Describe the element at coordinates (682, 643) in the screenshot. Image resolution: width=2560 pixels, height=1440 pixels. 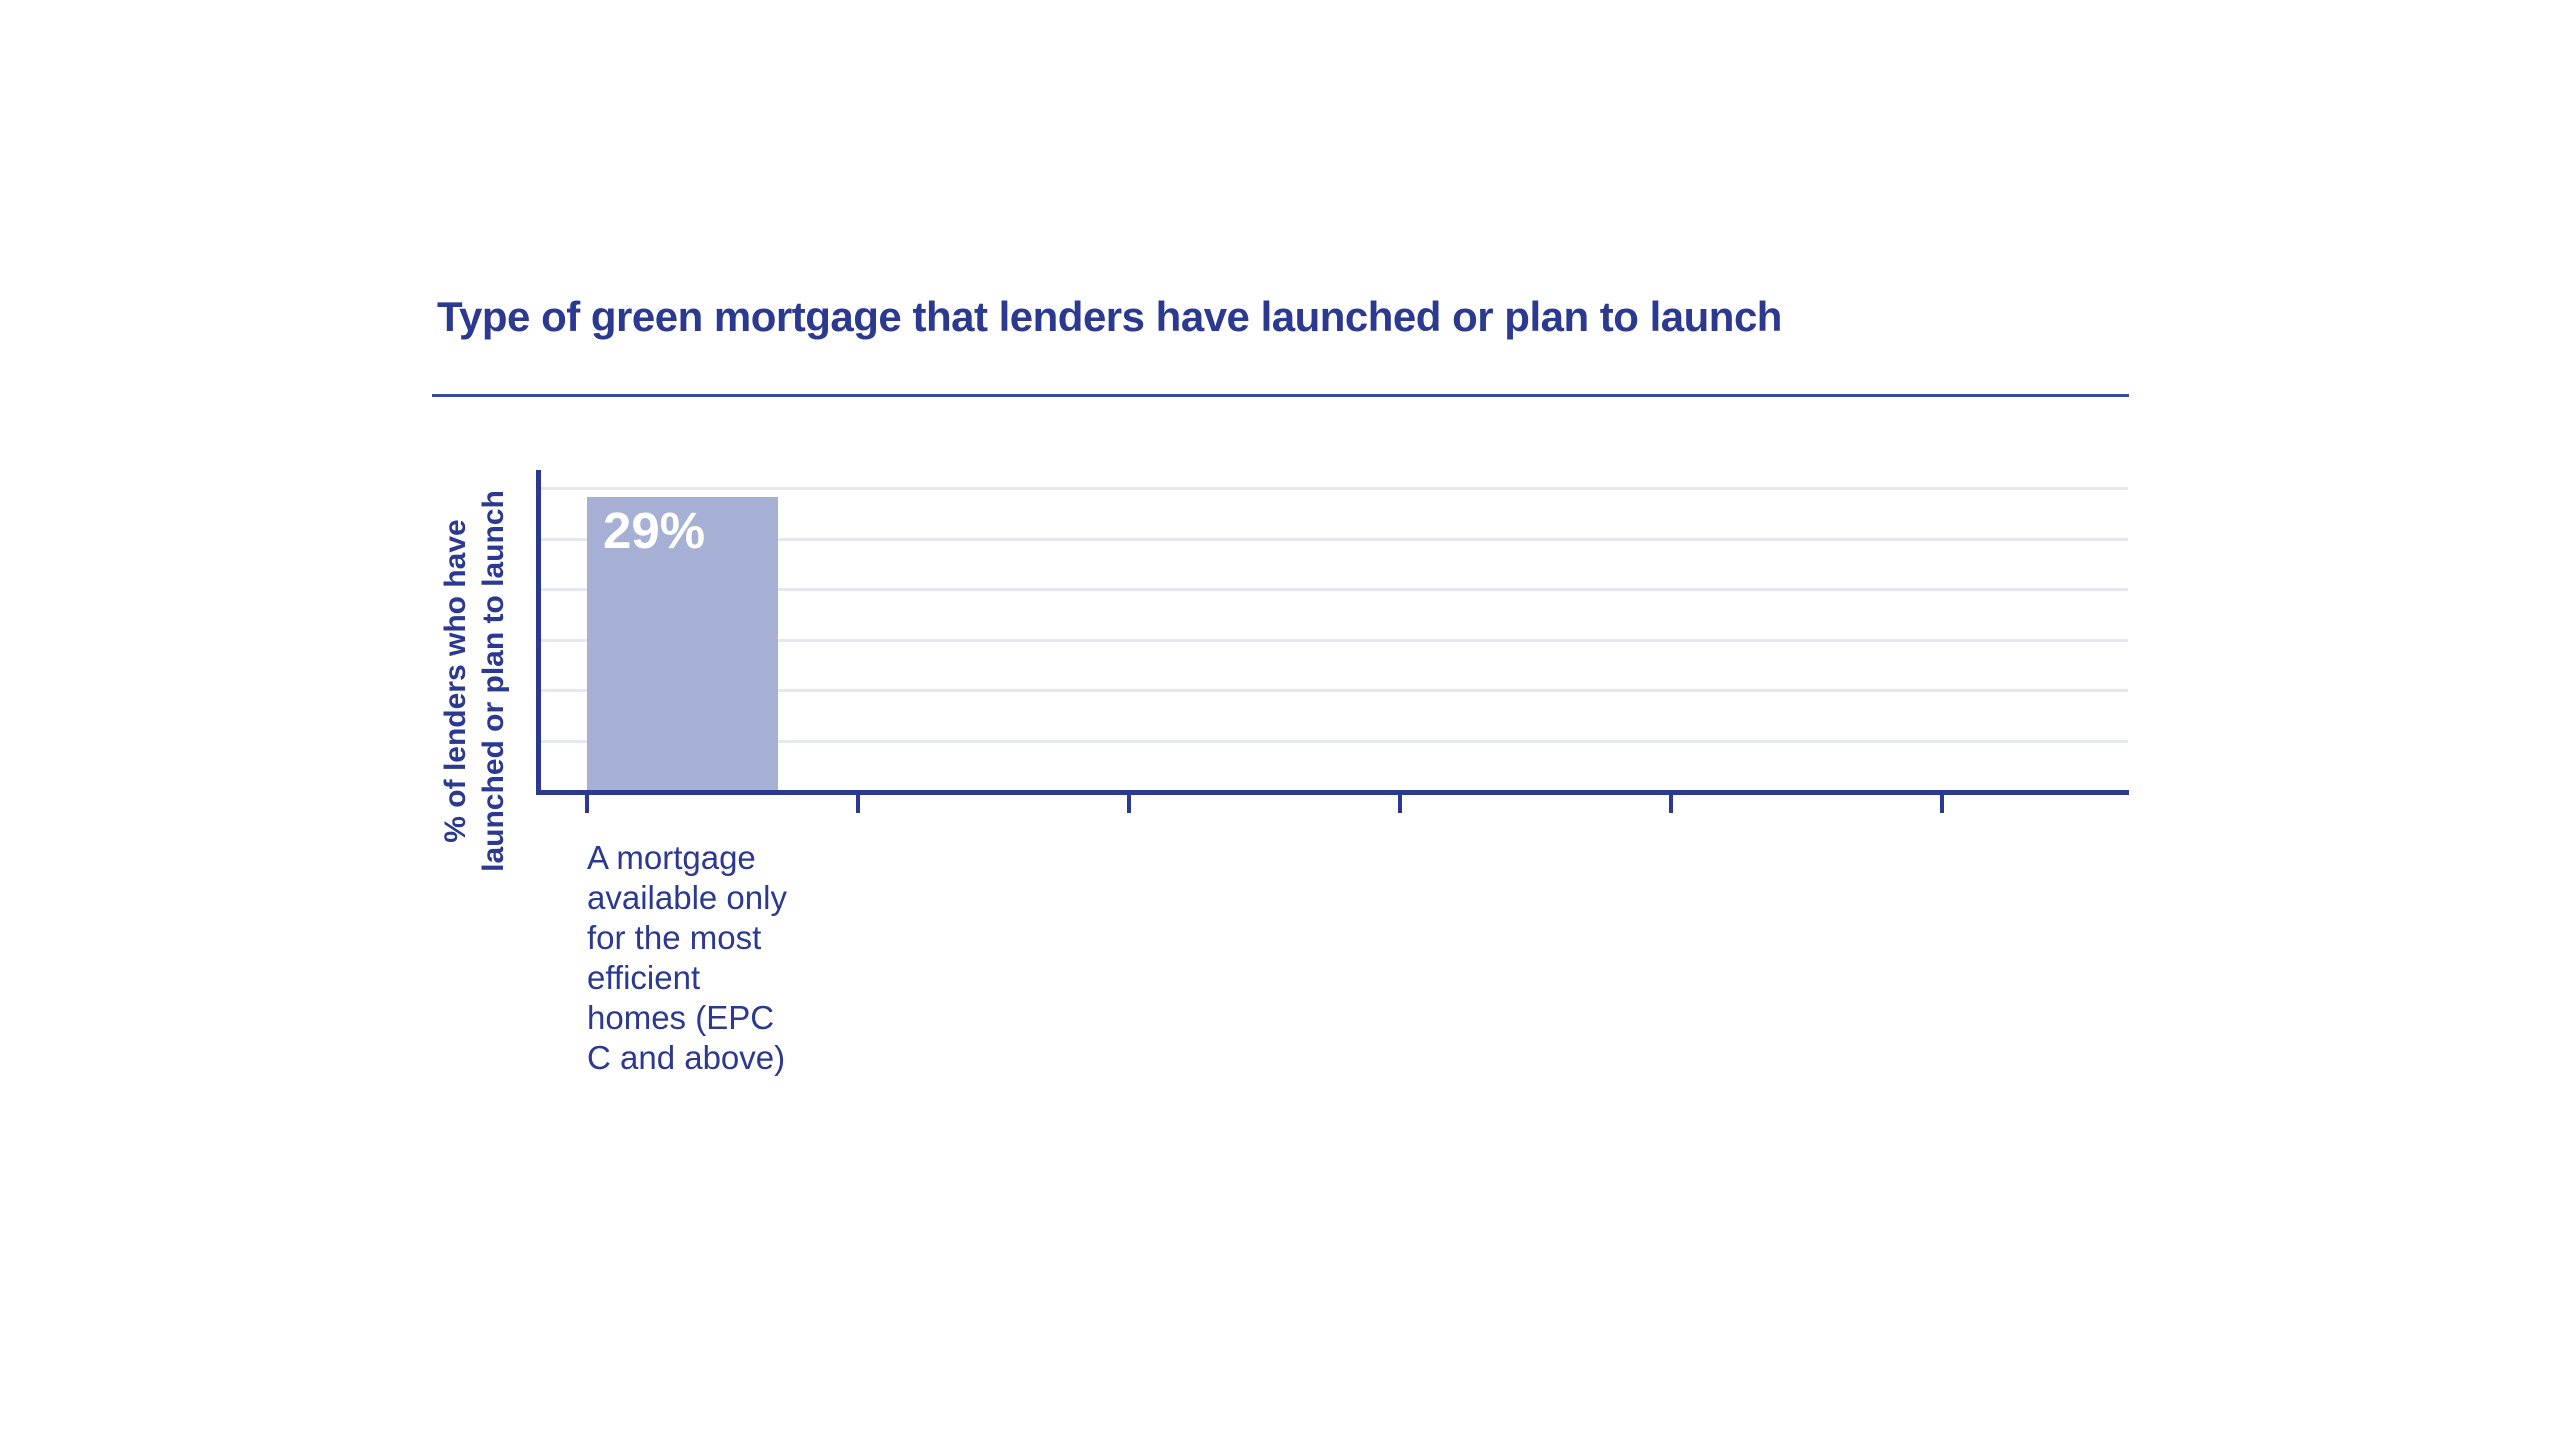
I see `bar-category-0: 29%` at that location.